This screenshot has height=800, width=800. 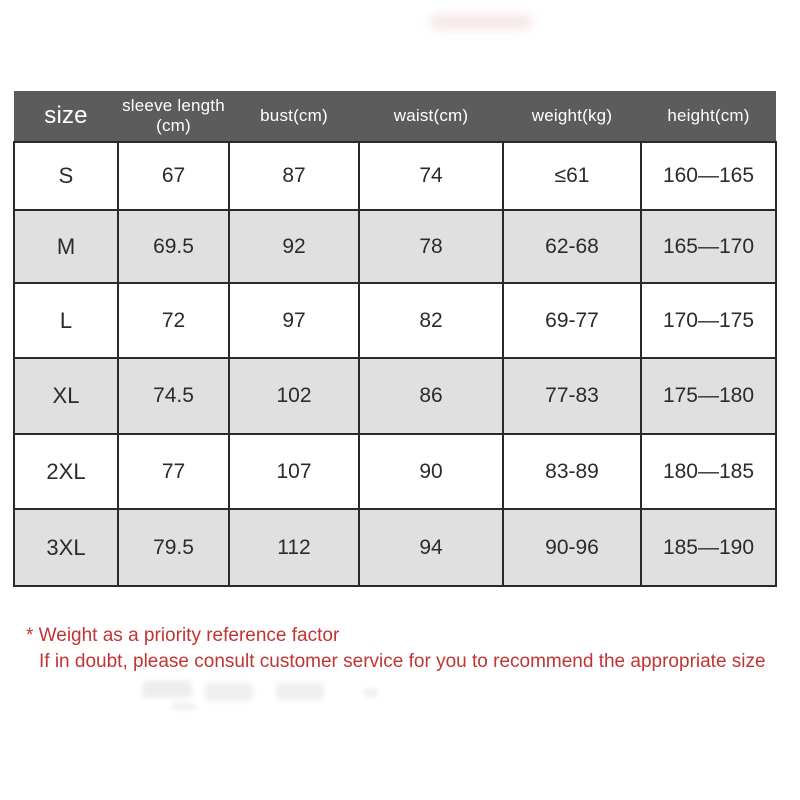 What do you see at coordinates (173, 320) in the screenshot?
I see `cell-sleeve-length: 72` at bounding box center [173, 320].